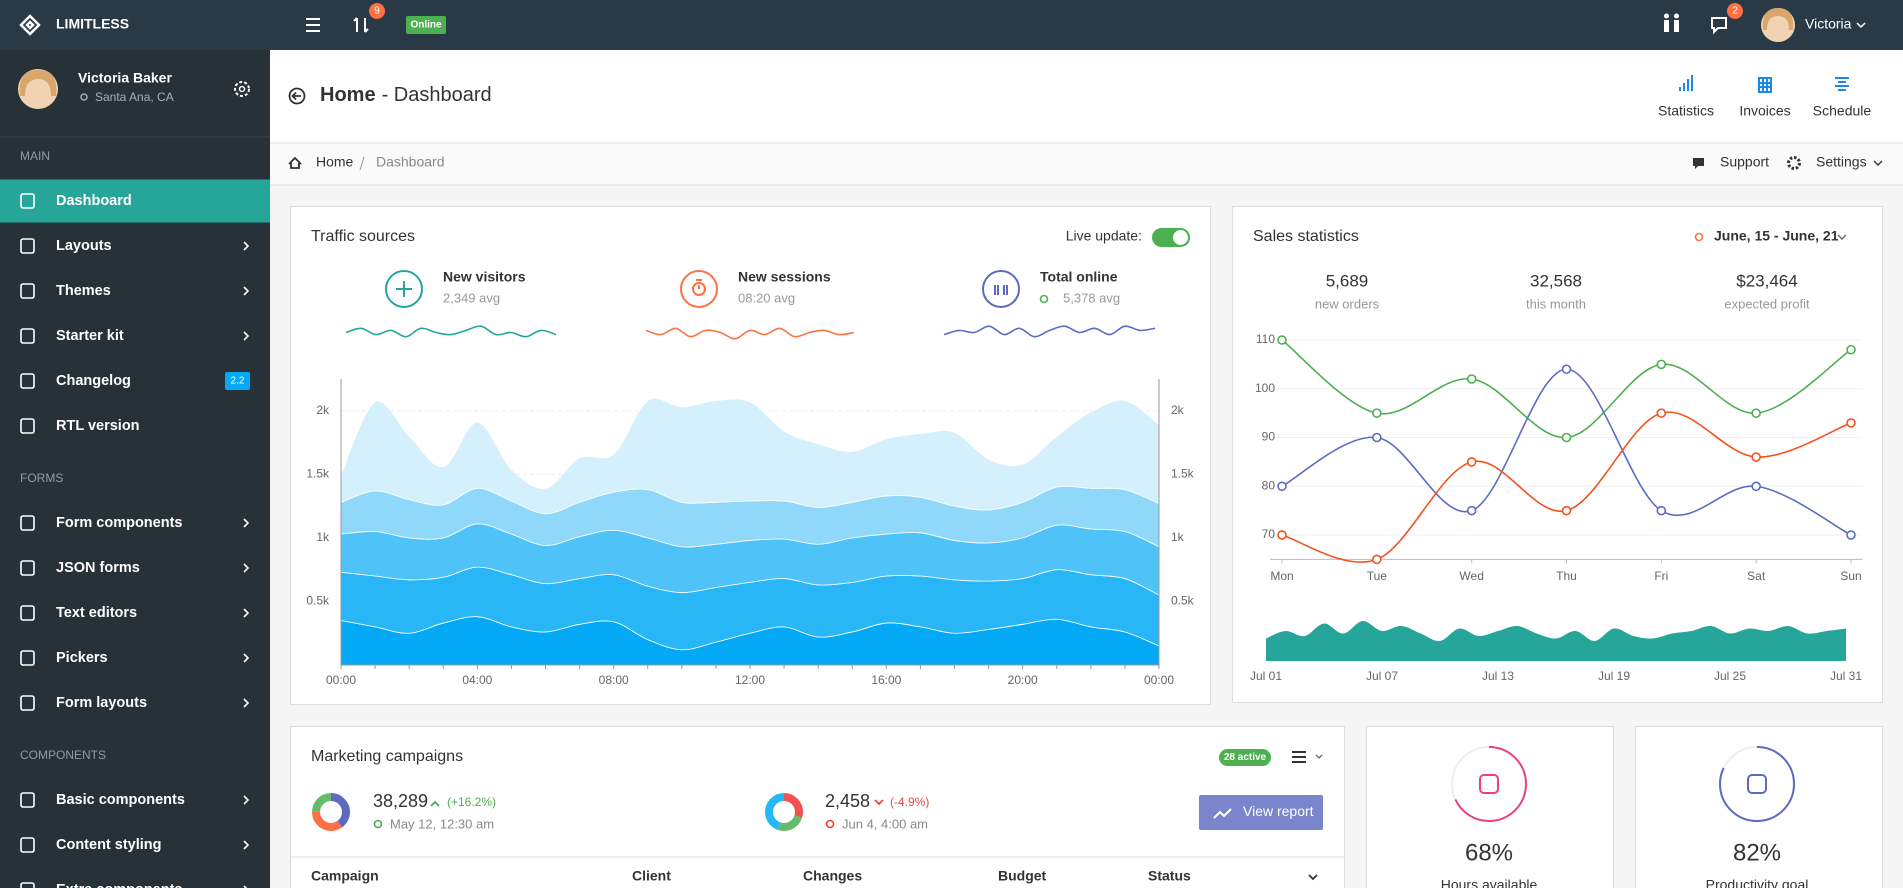  What do you see at coordinates (1698, 163) in the screenshot?
I see `support-icon` at bounding box center [1698, 163].